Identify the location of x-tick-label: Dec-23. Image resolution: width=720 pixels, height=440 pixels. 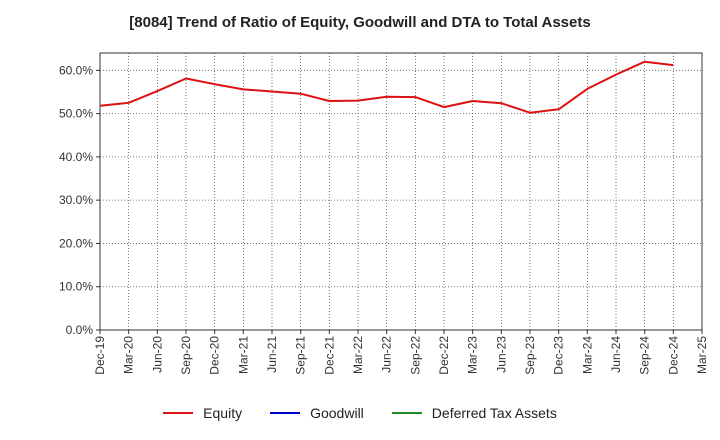
(559, 355).